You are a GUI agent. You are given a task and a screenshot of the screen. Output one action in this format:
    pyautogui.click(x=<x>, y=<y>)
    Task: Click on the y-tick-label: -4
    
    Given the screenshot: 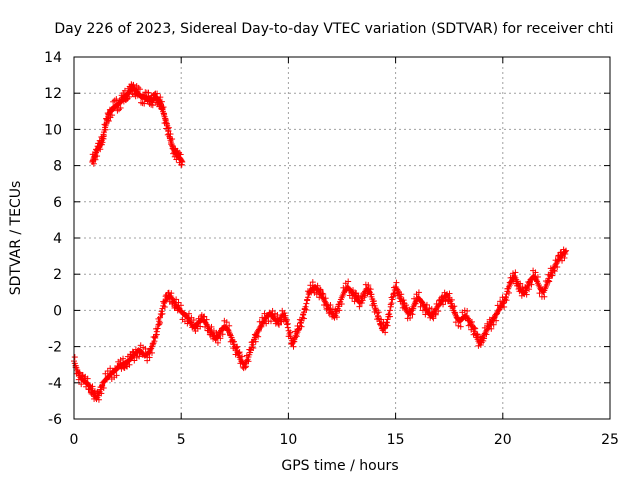 What is the action you would take?
    pyautogui.click(x=55, y=384)
    